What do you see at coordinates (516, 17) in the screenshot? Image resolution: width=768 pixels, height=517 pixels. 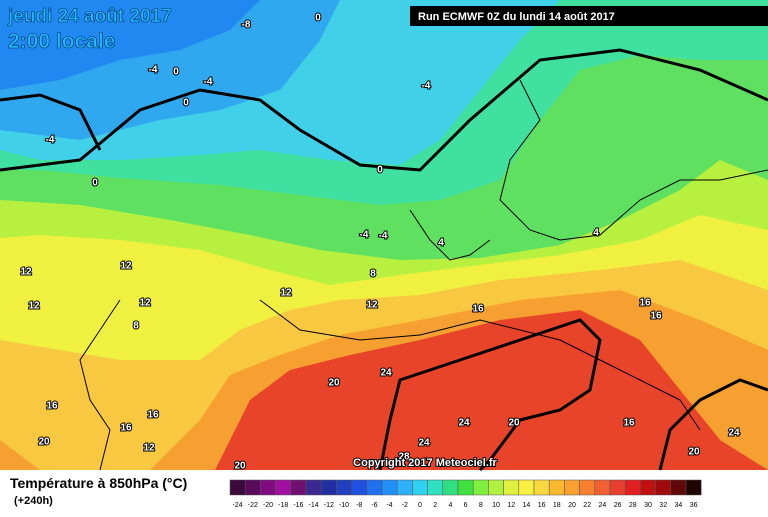 I see `run-info: Run ECMWF 0Z du lundi 14 août 2017` at bounding box center [516, 17].